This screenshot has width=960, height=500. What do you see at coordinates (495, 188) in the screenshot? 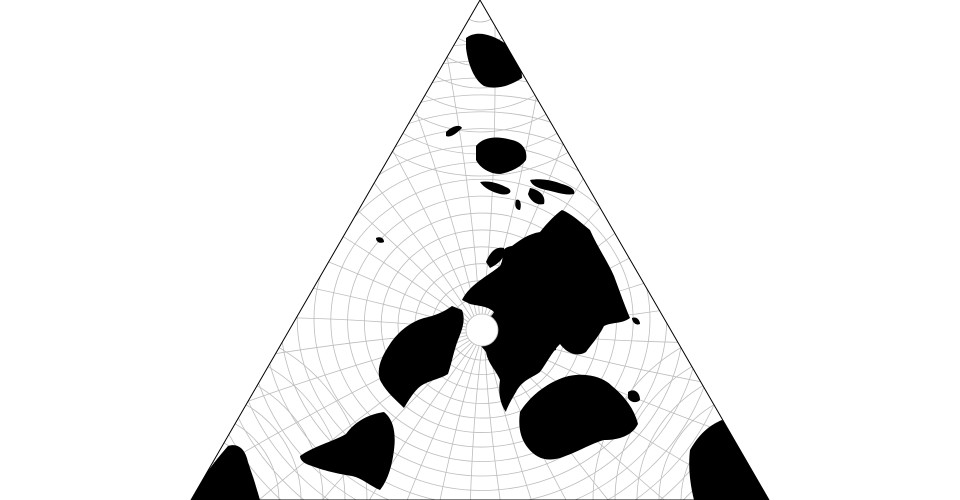
I see `landmass-island-arc` at bounding box center [495, 188].